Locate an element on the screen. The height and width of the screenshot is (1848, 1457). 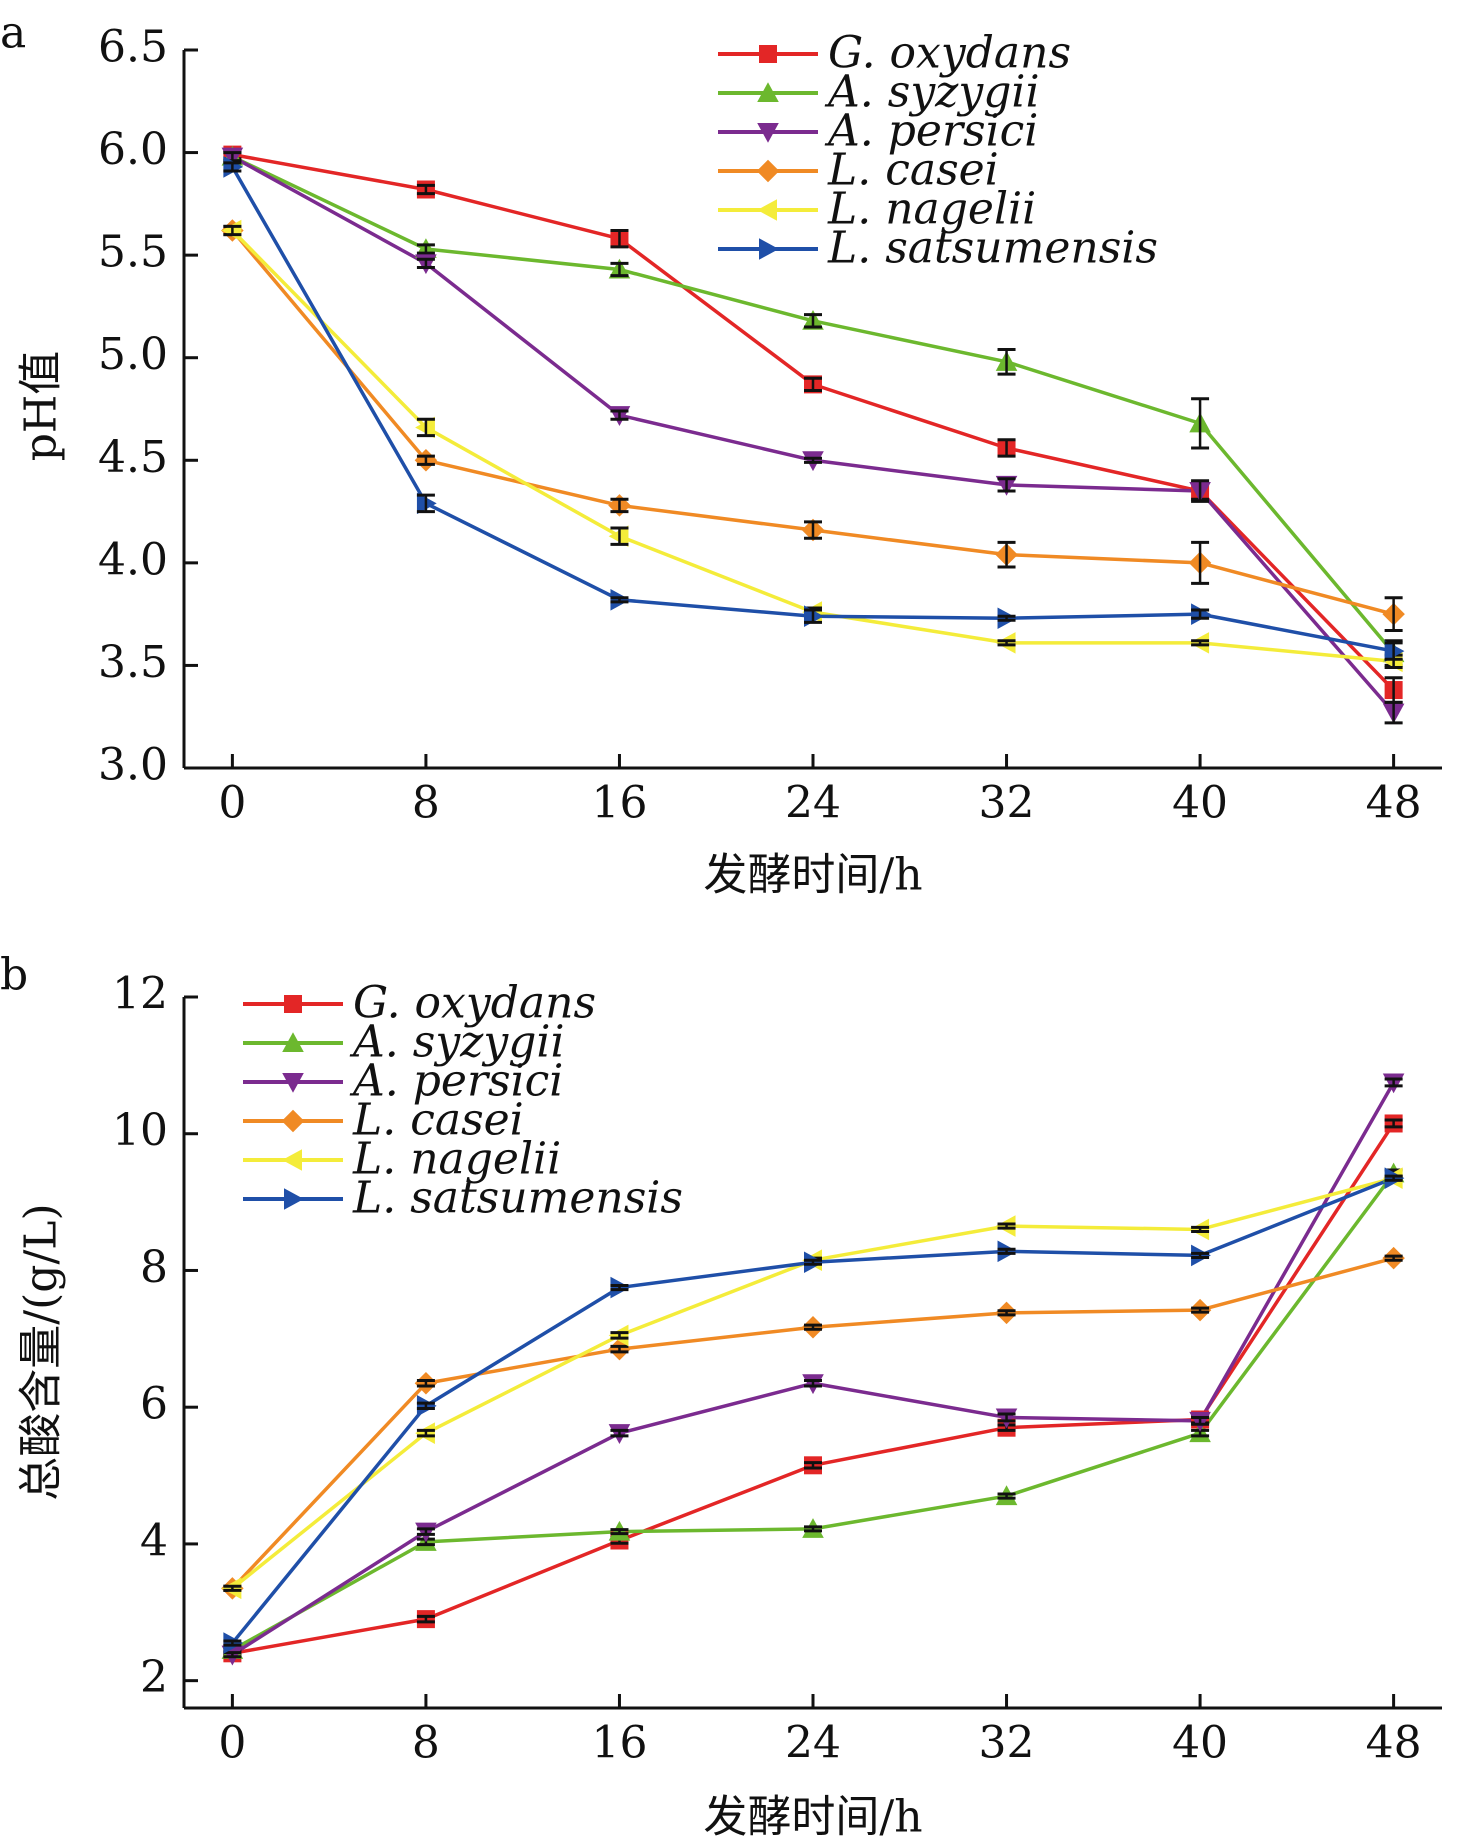
y-tick-label: 6.0 is located at coordinates (133, 149).